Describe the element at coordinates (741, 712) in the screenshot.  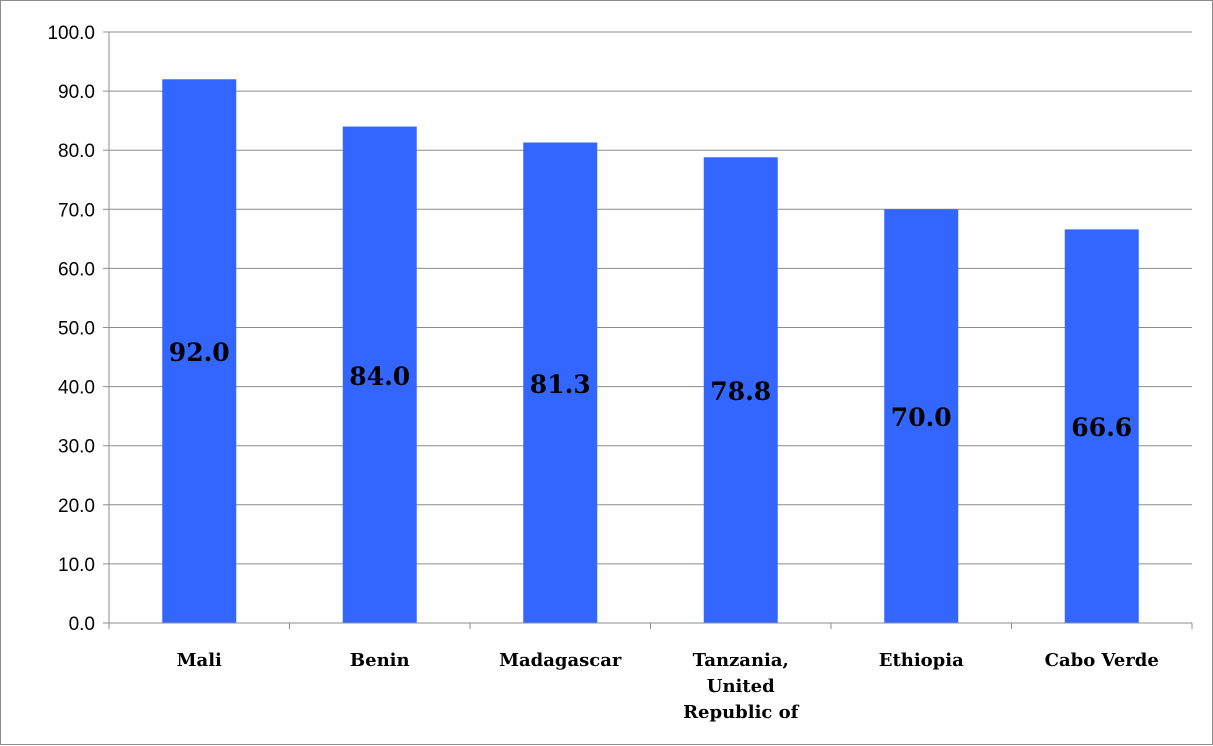
I see `category-label-line: Republic of` at that location.